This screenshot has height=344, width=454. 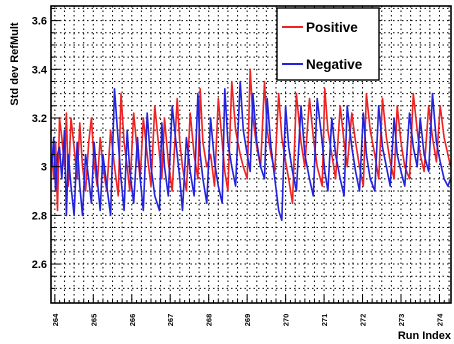 I want to click on legend-label-positive: Positive, so click(x=332, y=27).